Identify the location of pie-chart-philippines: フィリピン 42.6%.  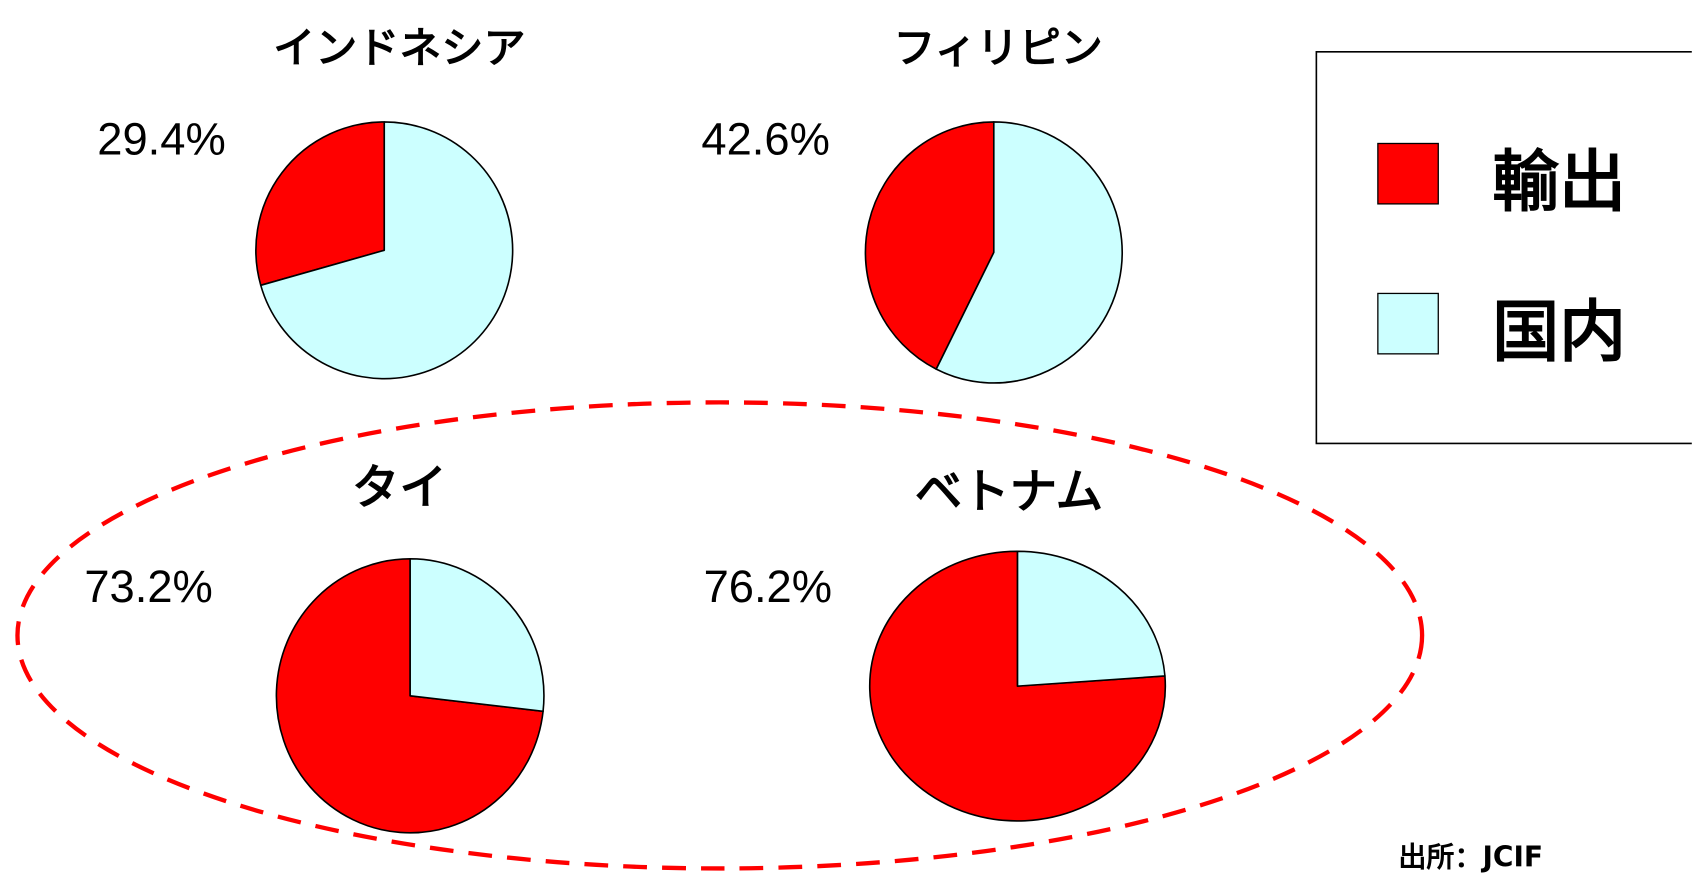
(912, 204).